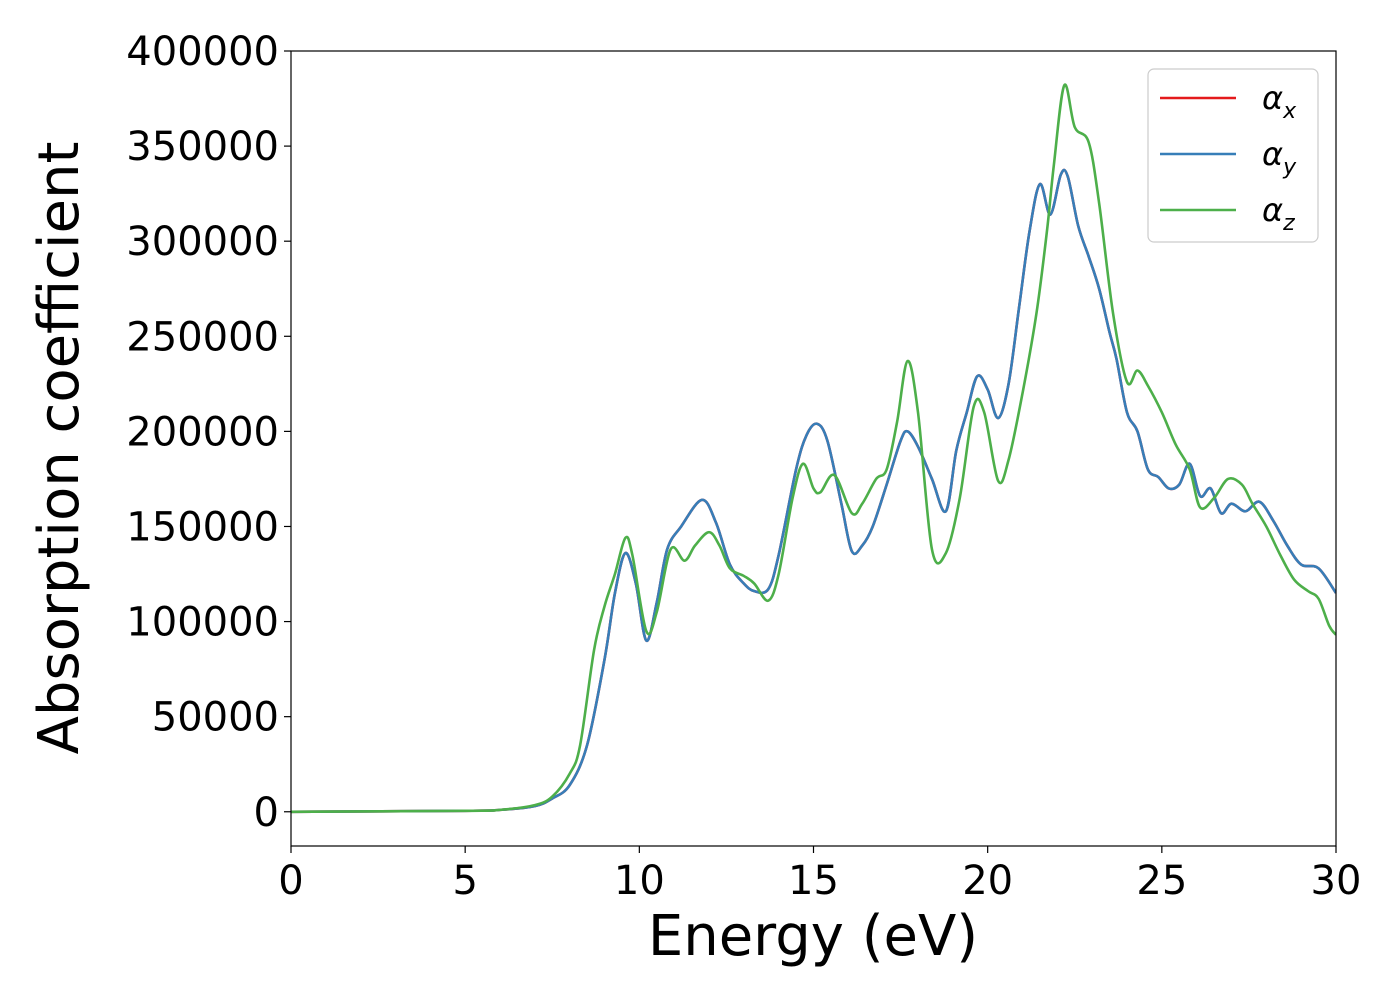 This screenshot has height=1000, width=1400. What do you see at coordinates (59, 448) in the screenshot?
I see `y-axis-title: Absorption coefficient` at bounding box center [59, 448].